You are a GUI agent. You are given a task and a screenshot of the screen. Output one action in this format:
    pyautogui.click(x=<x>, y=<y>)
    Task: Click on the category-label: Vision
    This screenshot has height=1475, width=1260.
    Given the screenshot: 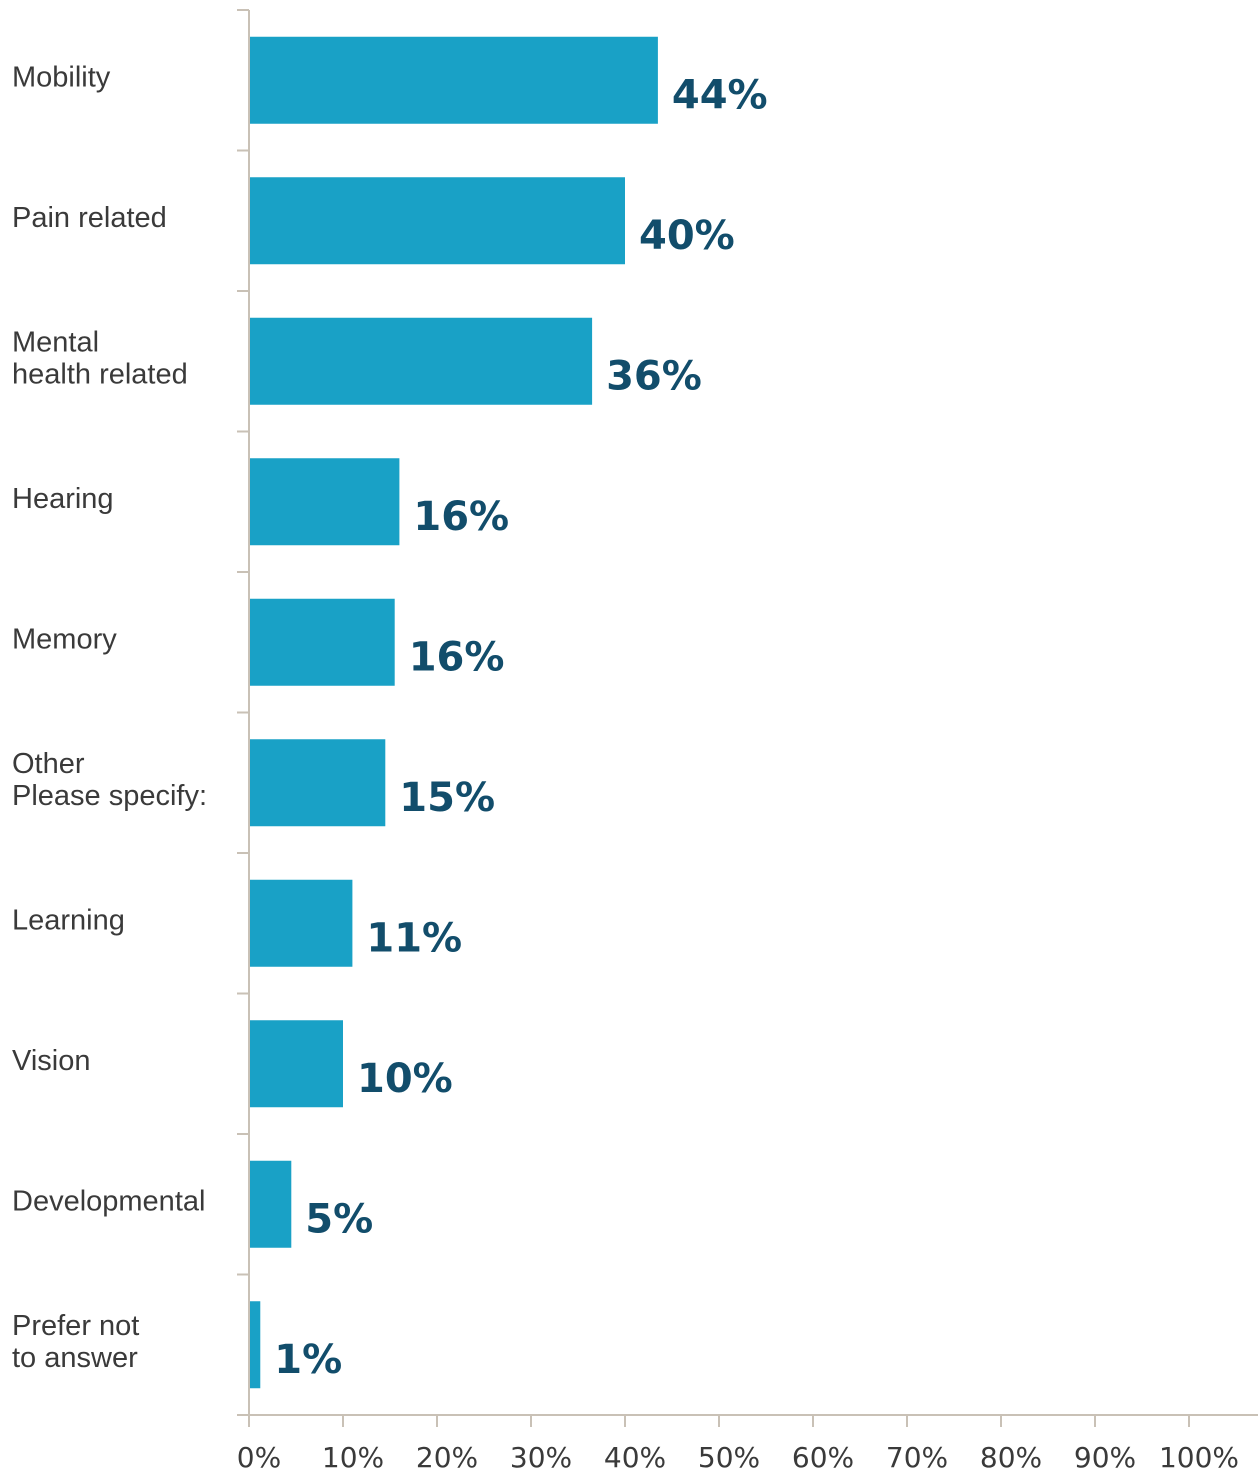 What is the action you would take?
    pyautogui.click(x=51, y=1061)
    